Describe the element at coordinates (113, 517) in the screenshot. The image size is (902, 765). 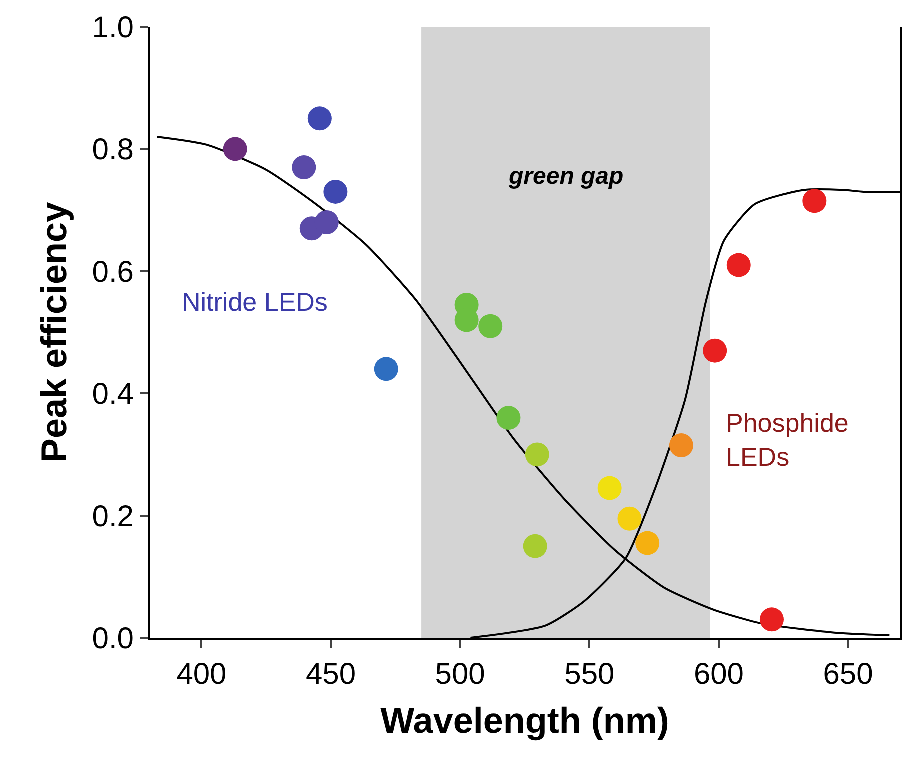
I see `y-tick-label: 0.2` at that location.